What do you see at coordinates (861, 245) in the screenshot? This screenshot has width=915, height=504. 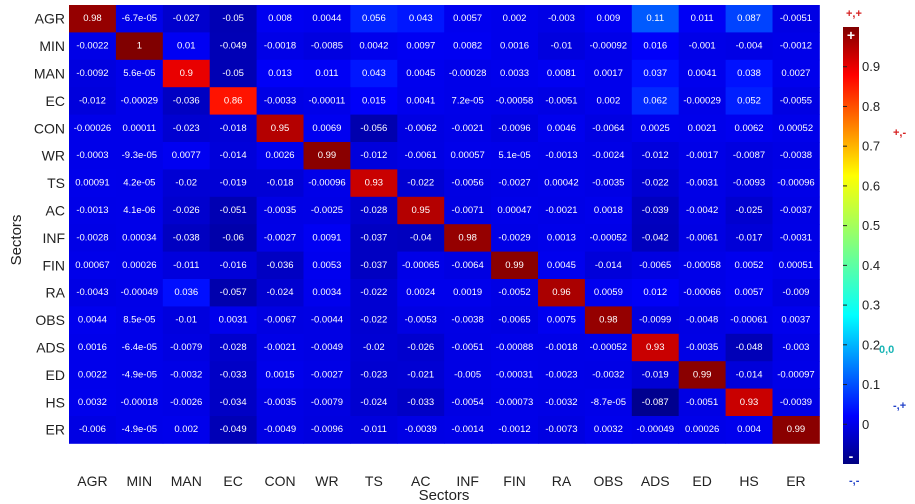 I see `colorbar-ticks: 0 0.1 0.2 0.3 0.4 0.5 0.6 0.7 0.8 0.9` at bounding box center [861, 245].